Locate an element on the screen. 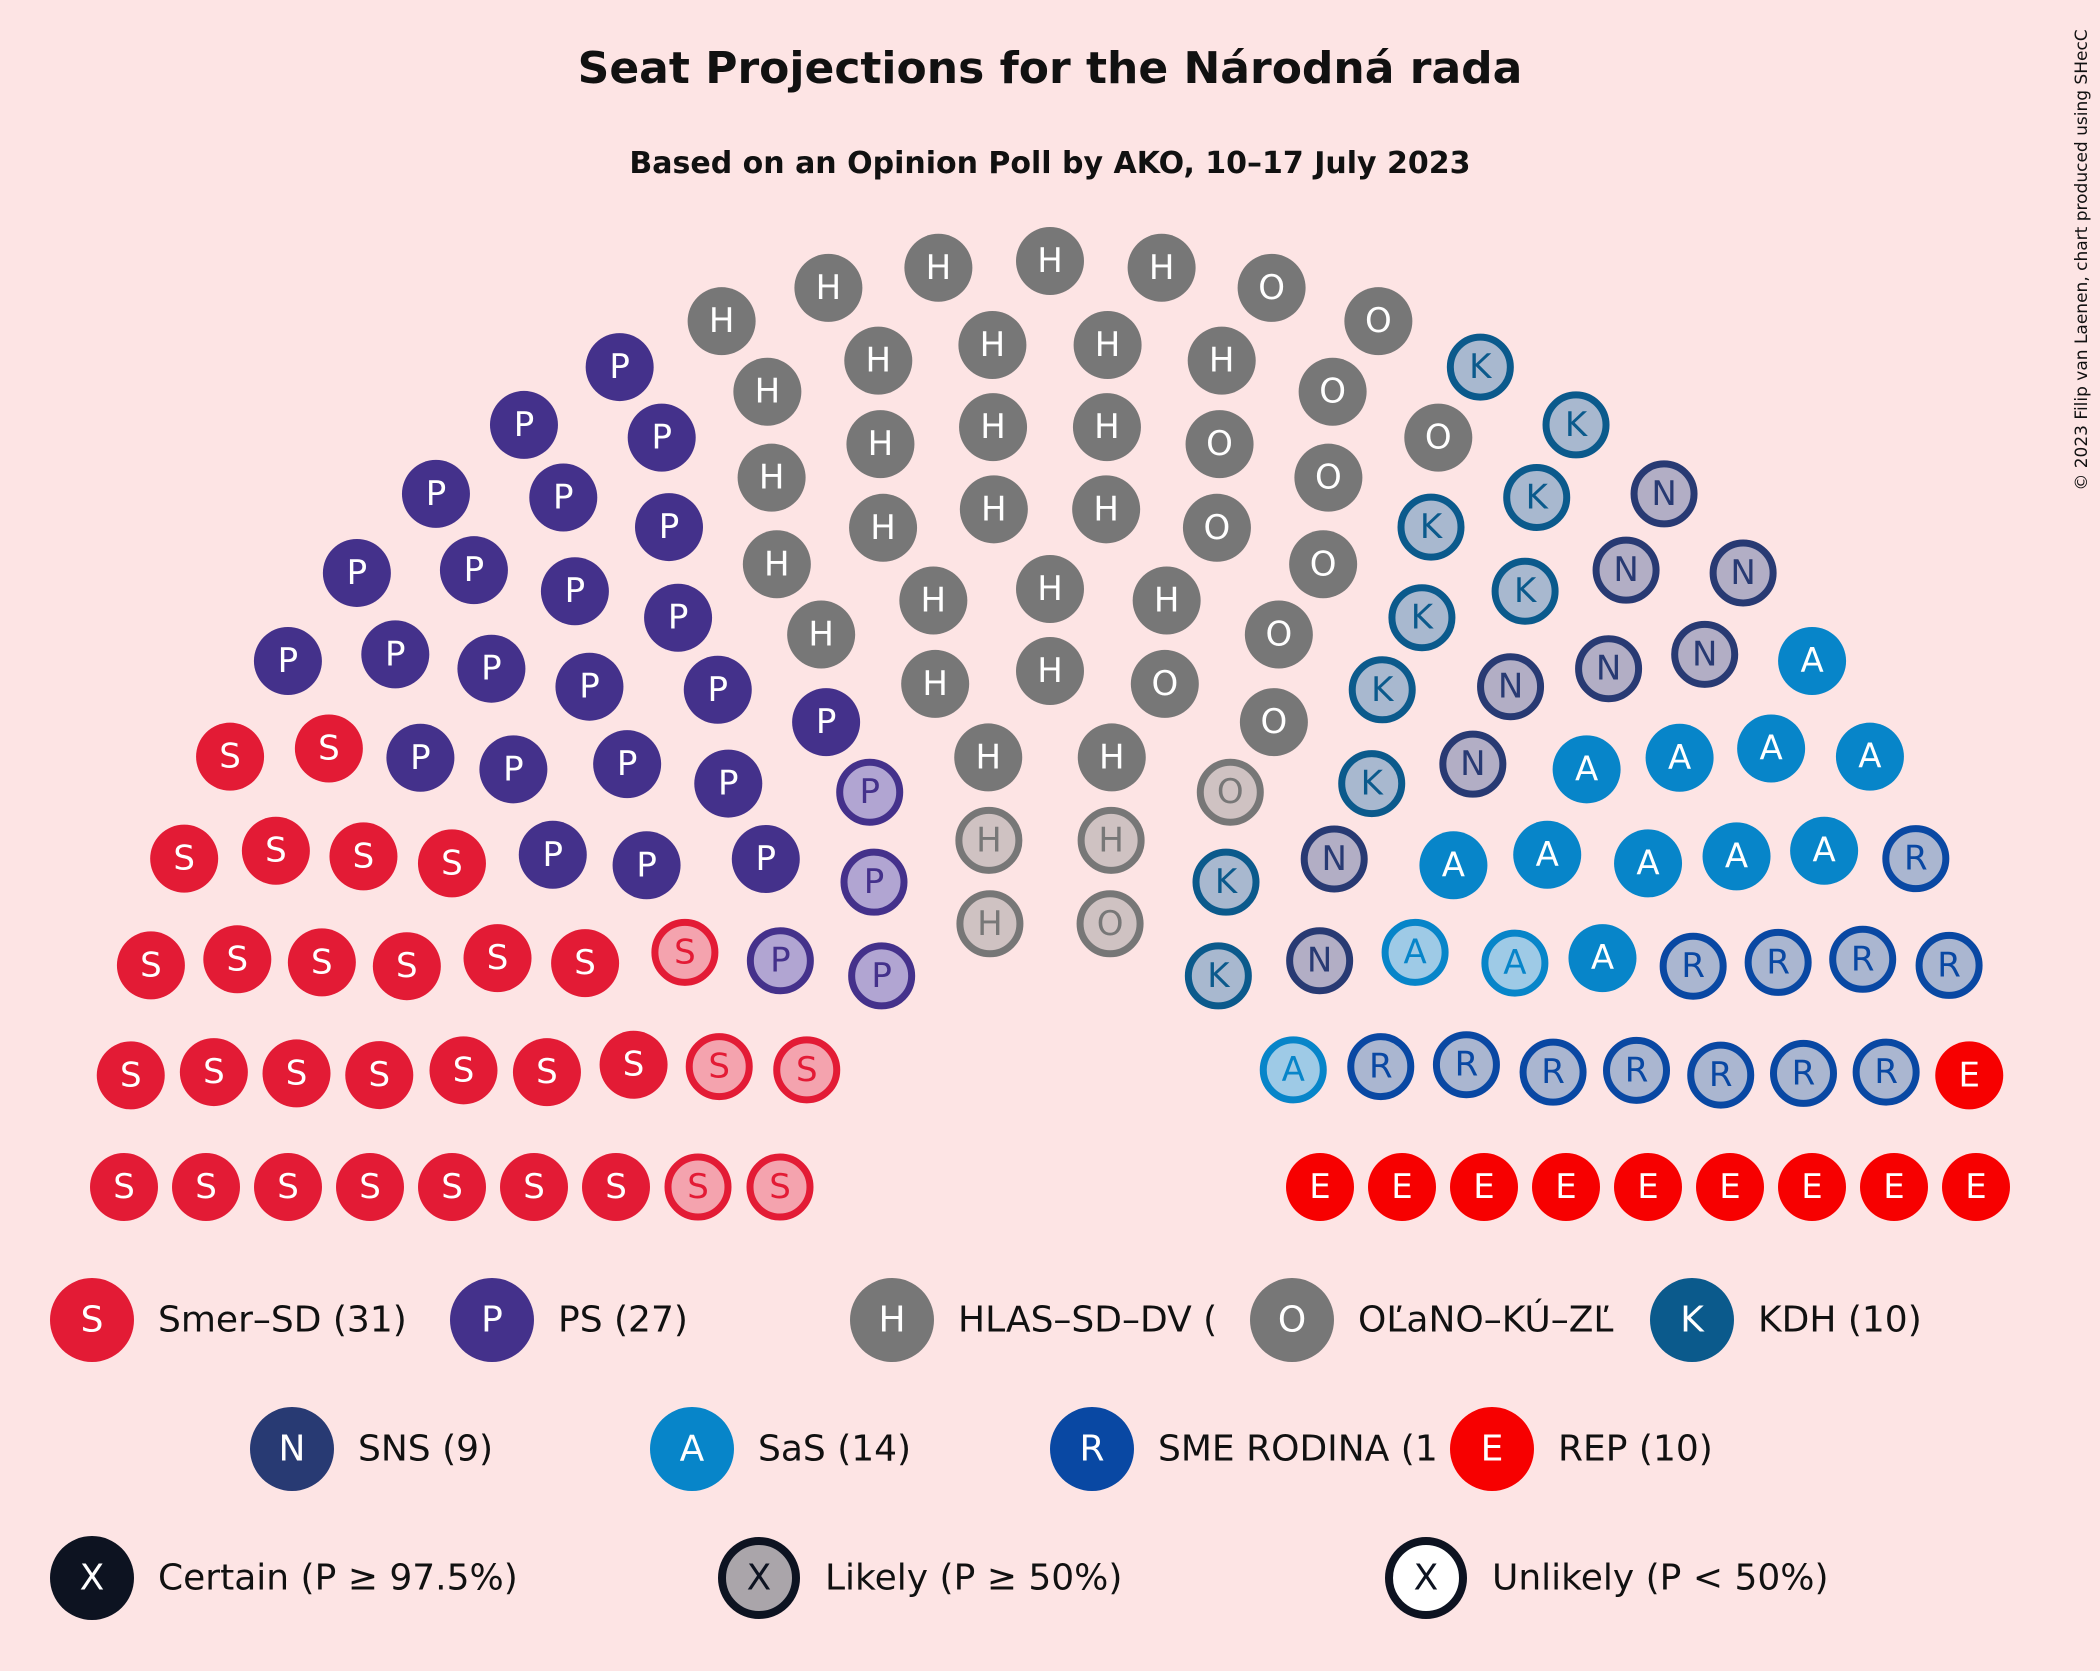  seat-letter: S is located at coordinates (547, 1072).